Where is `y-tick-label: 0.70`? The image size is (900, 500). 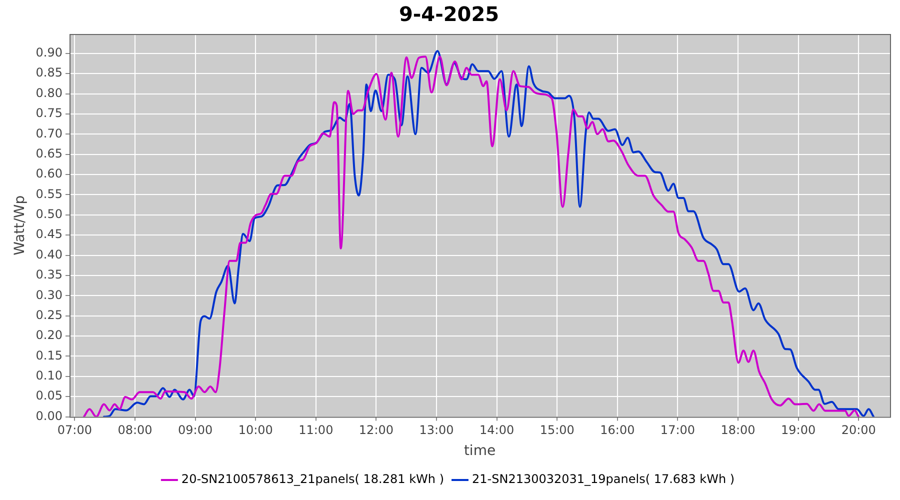 y-tick-label: 0.70 is located at coordinates (49, 133).